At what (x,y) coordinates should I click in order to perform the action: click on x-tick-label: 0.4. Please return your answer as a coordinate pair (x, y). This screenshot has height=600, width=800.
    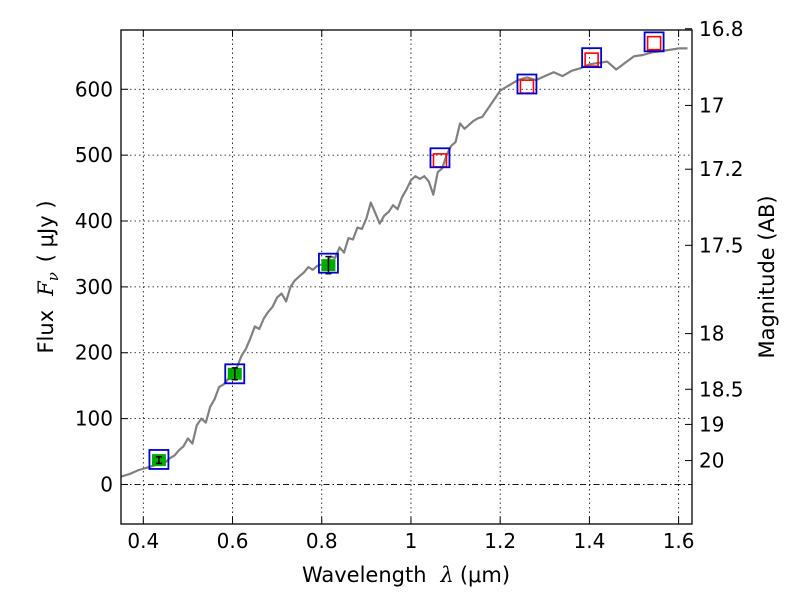
    Looking at the image, I should click on (143, 541).